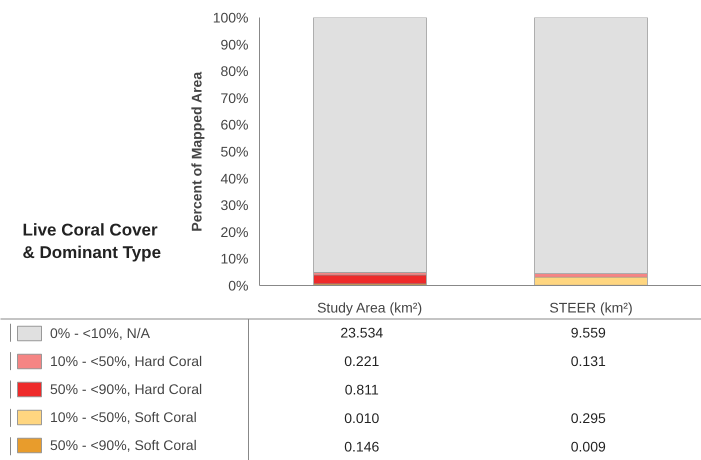 This screenshot has width=701, height=460. Describe the element at coordinates (92, 241) in the screenshot. I see `text: Live Coral Cover & Dominant Type` at that location.